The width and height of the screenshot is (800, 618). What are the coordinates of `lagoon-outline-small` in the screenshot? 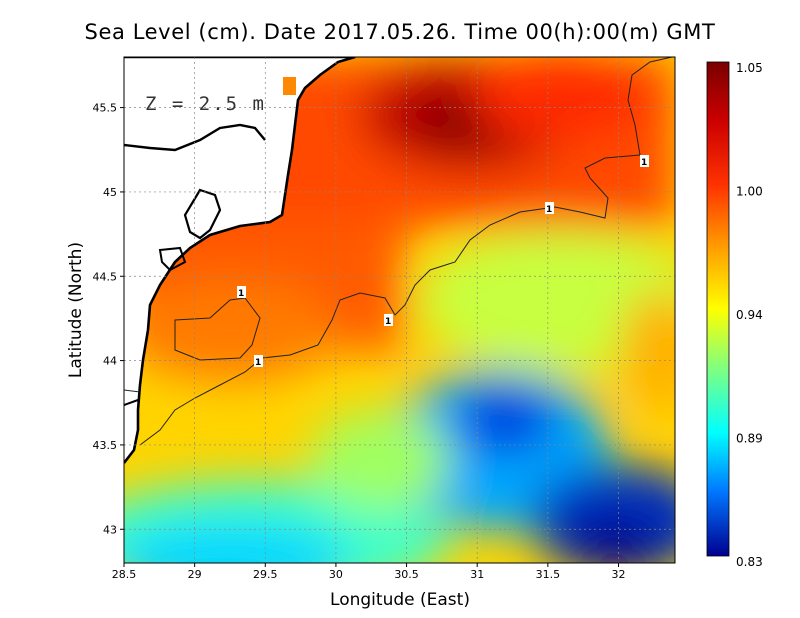 It's located at (172, 259).